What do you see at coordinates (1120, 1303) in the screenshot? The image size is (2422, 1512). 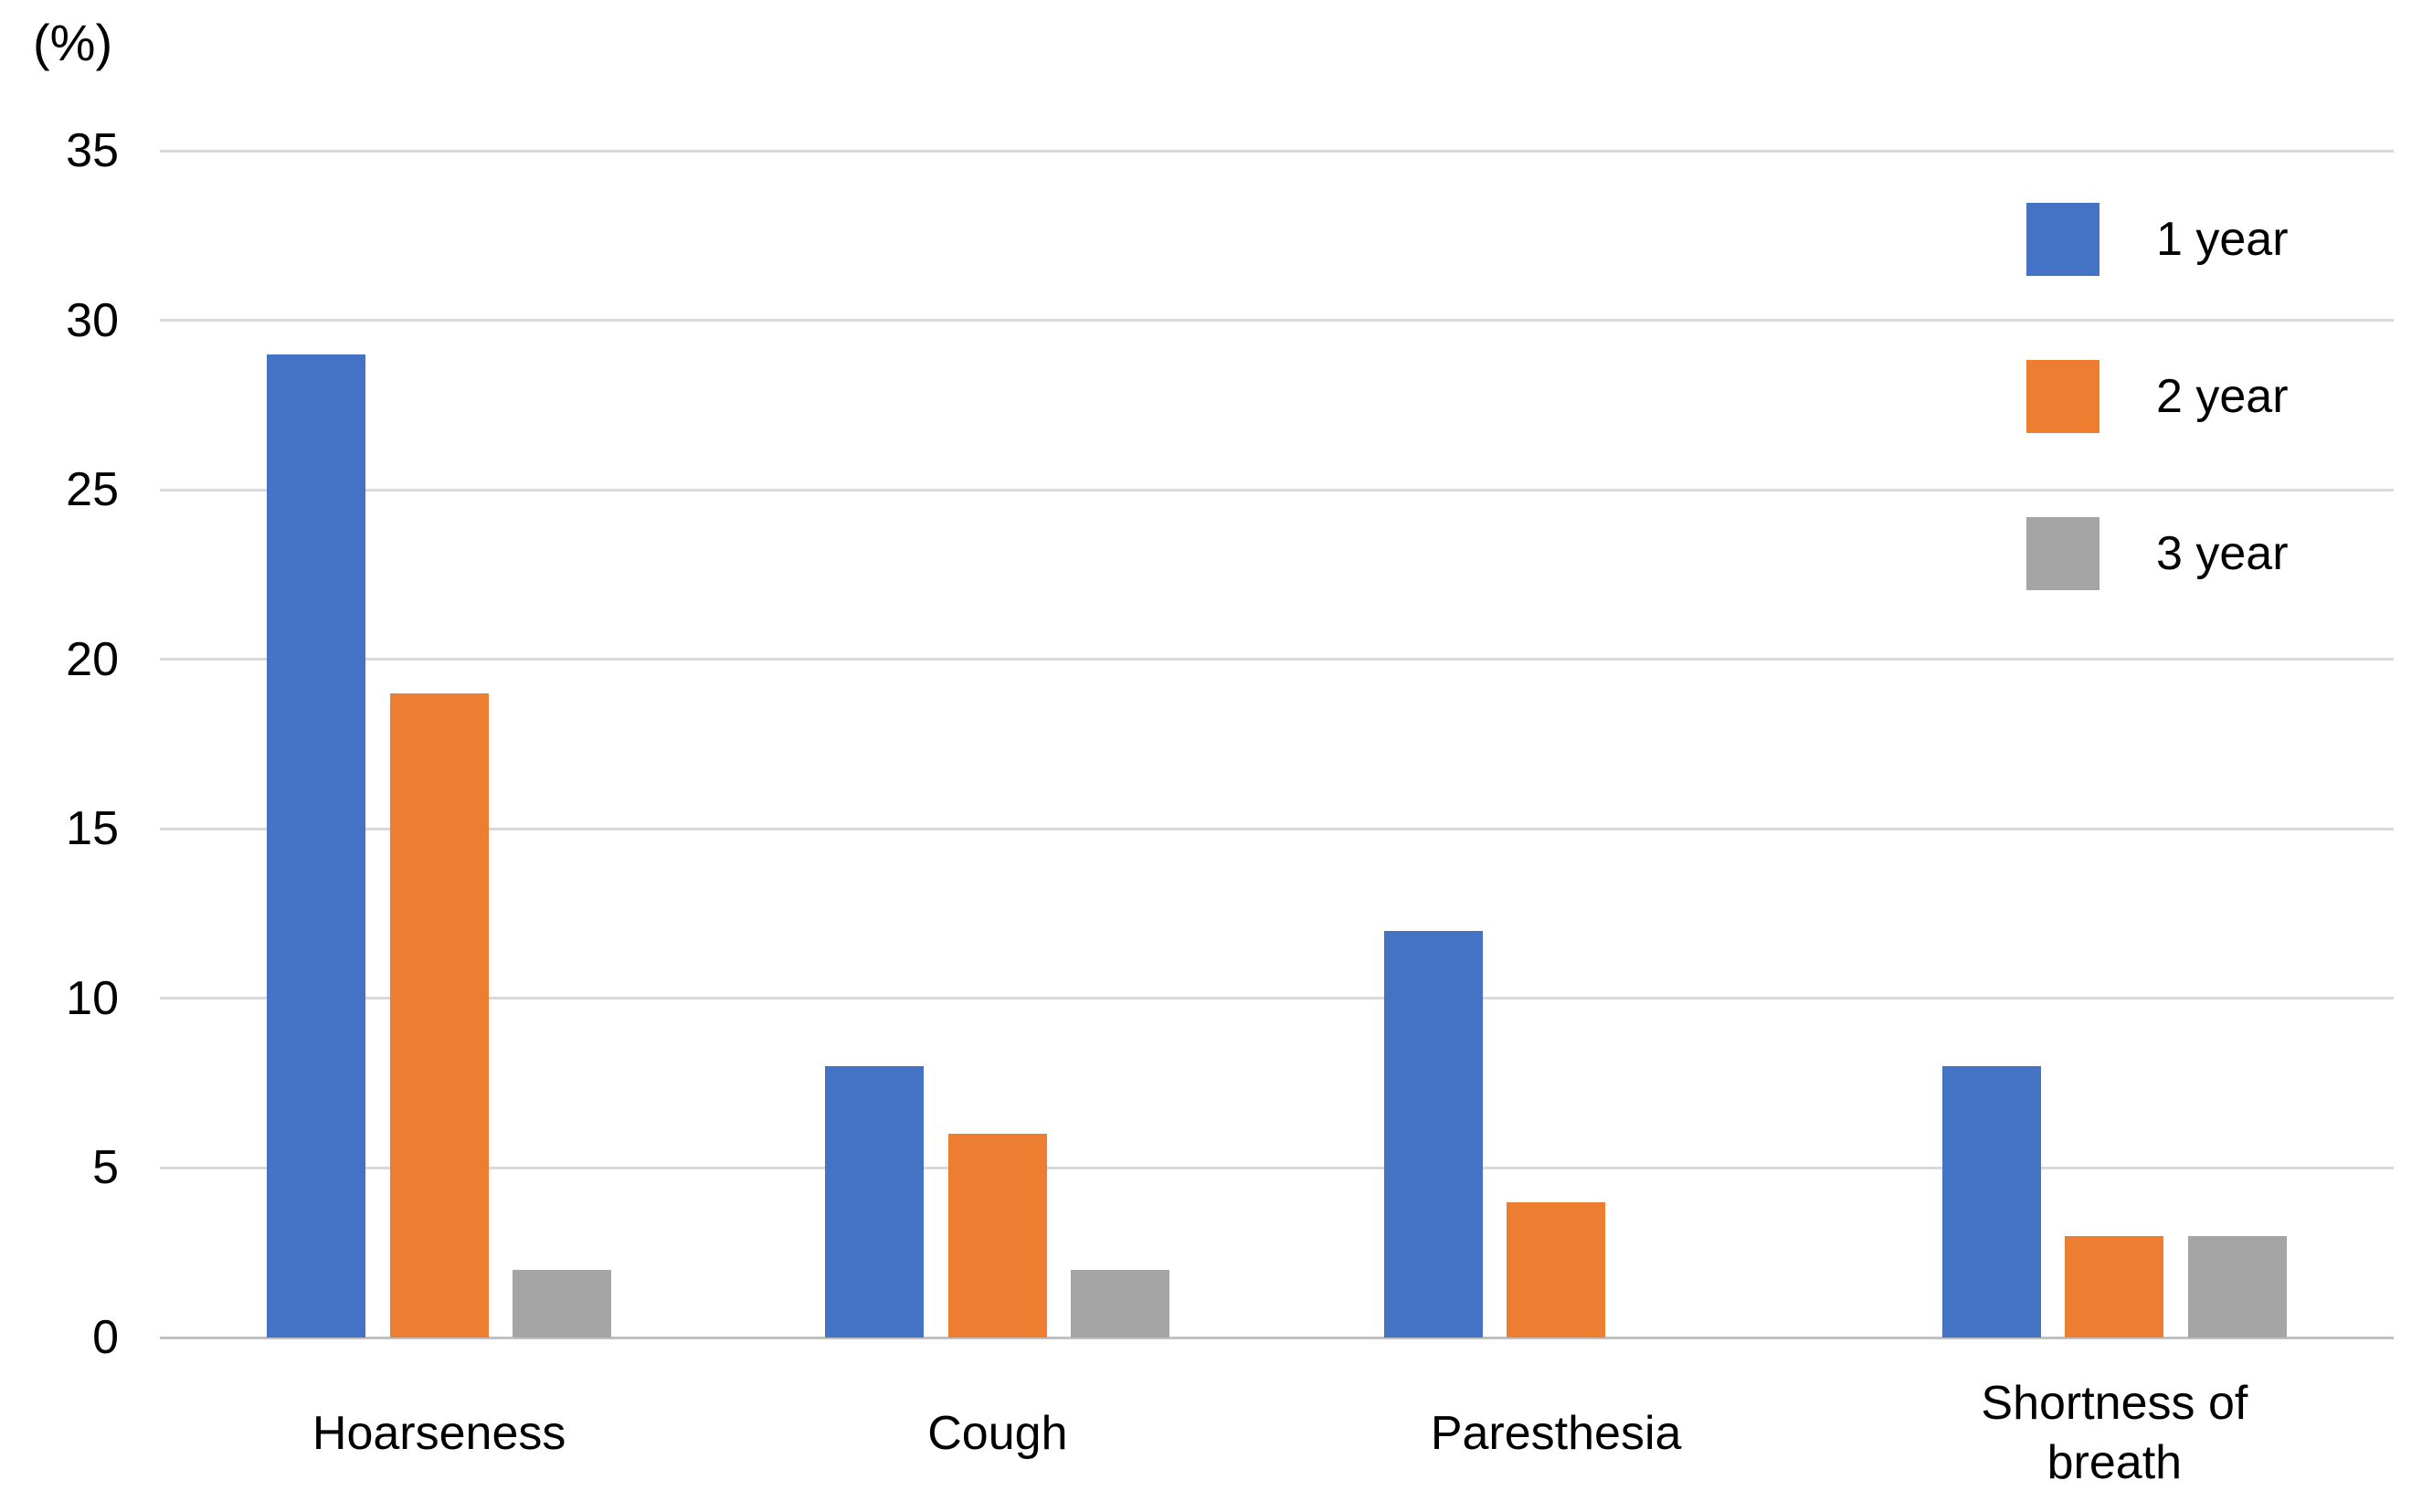 I see `bar-cough-3-year` at bounding box center [1120, 1303].